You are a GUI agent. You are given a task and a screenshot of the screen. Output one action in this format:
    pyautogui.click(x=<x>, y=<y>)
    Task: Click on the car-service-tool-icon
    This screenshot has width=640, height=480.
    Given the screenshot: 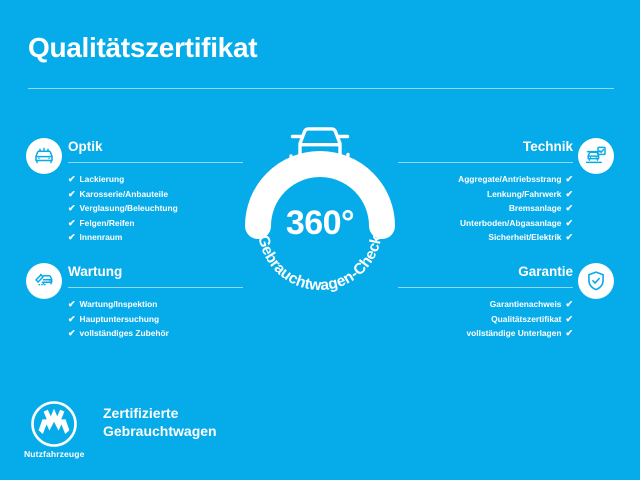 What is the action you would take?
    pyautogui.click(x=44, y=281)
    